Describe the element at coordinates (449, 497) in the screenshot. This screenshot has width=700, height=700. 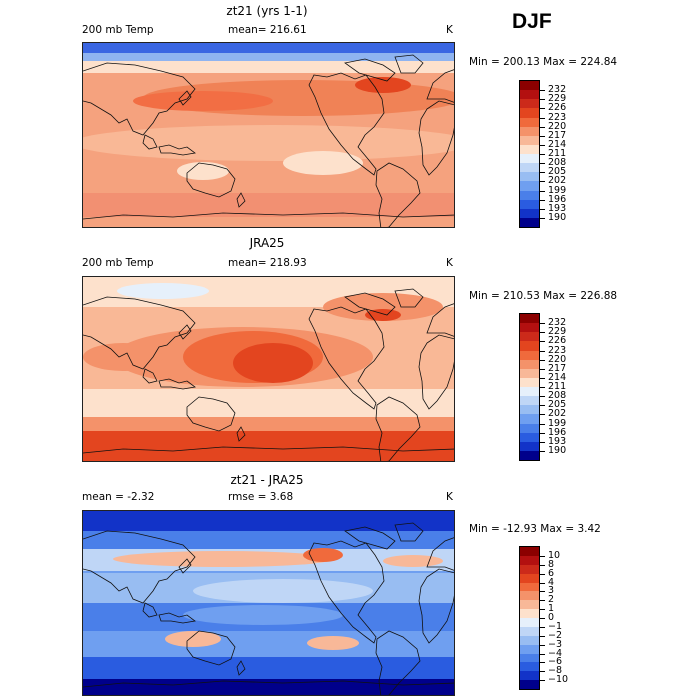
I see `panel-3-units: K` at that location.